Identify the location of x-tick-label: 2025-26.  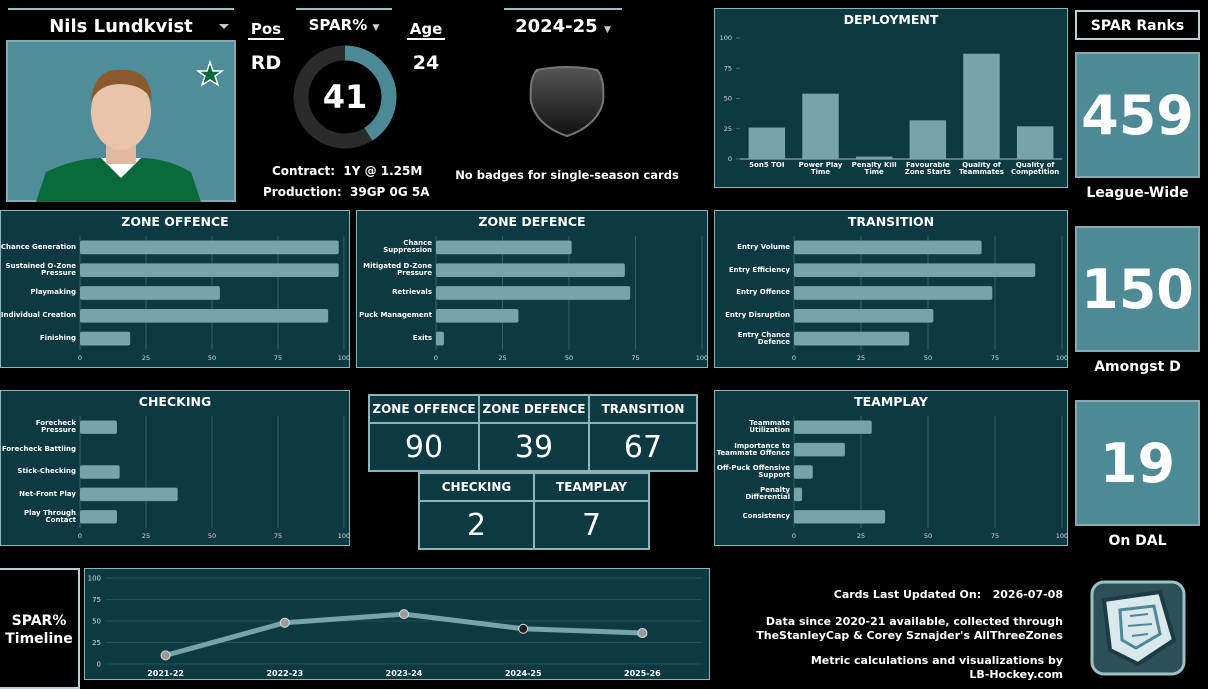
(642, 673).